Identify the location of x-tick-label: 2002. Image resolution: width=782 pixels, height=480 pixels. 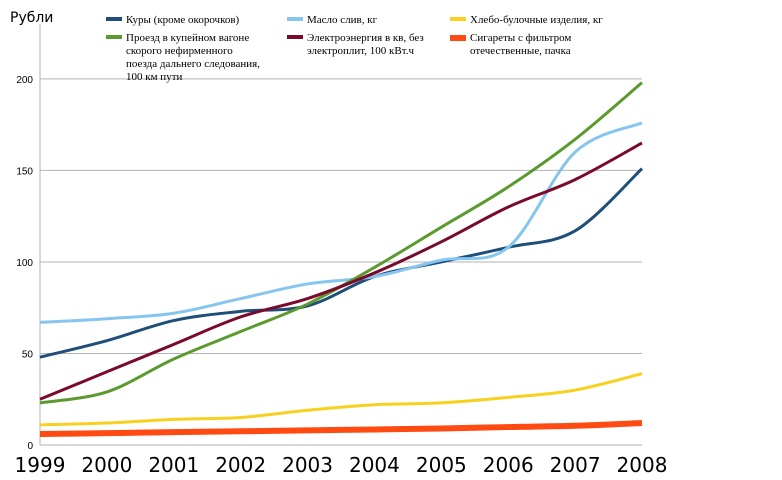
(240, 465).